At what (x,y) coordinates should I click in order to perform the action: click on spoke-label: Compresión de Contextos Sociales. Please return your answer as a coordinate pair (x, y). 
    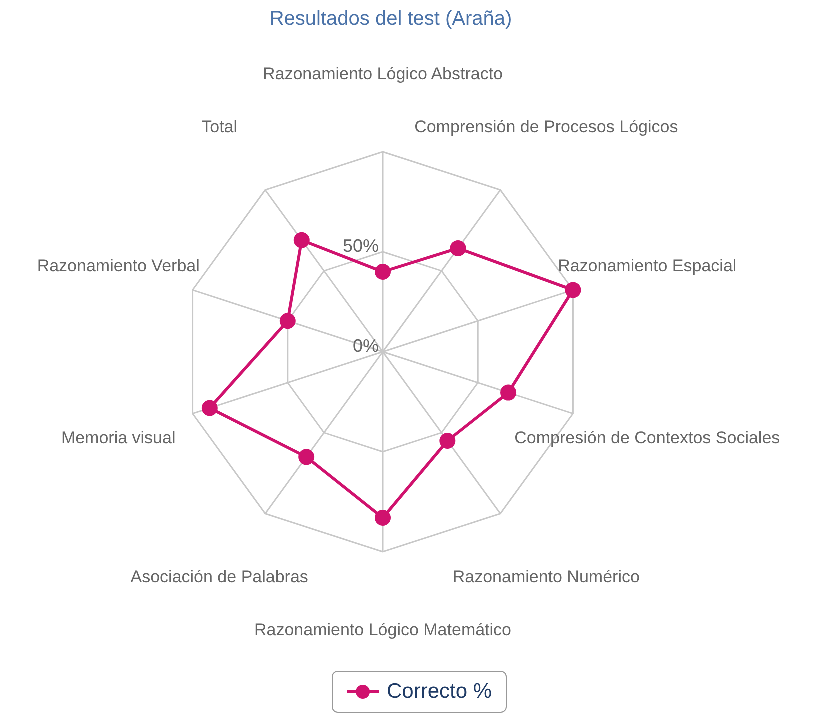
    Looking at the image, I should click on (647, 438).